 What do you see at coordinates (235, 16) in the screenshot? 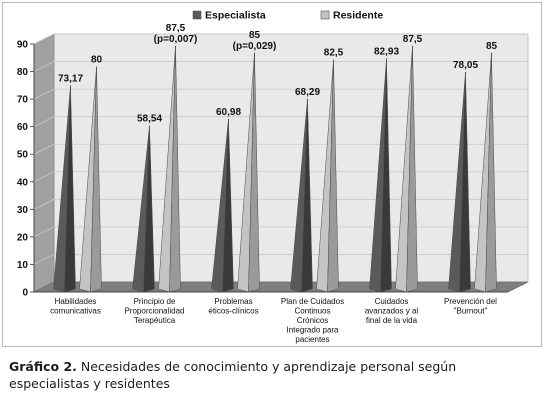
I see `legend-label: Especialista` at bounding box center [235, 16].